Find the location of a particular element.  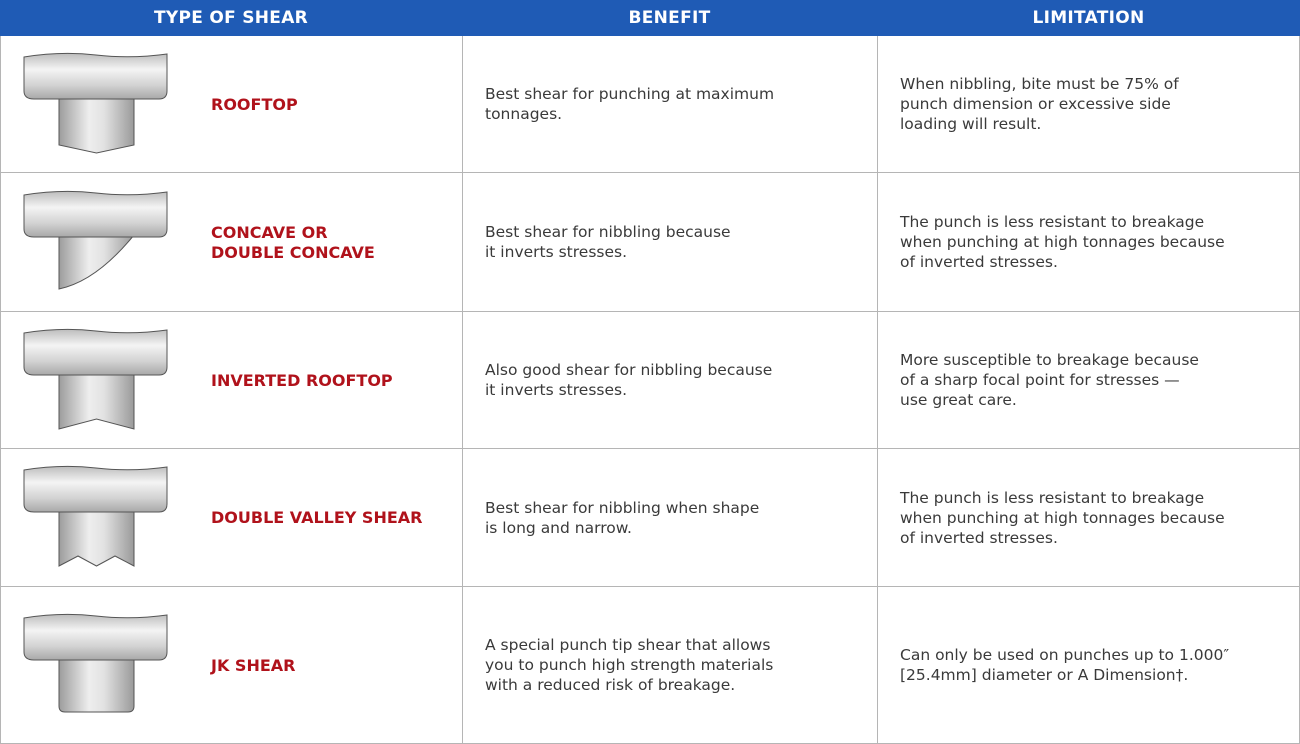

label-line: INVERTED ROOFTOP is located at coordinates (302, 380).